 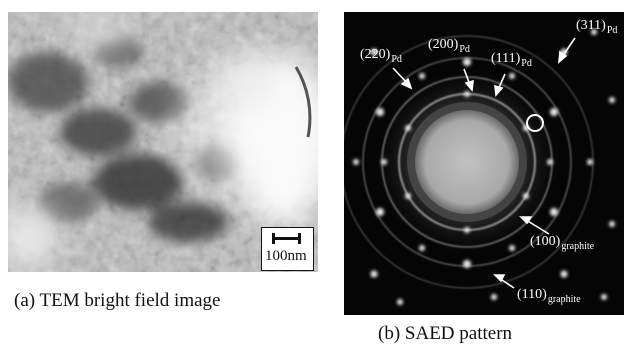 What do you see at coordinates (286, 256) in the screenshot?
I see `scale-bar-label: 100nm` at bounding box center [286, 256].